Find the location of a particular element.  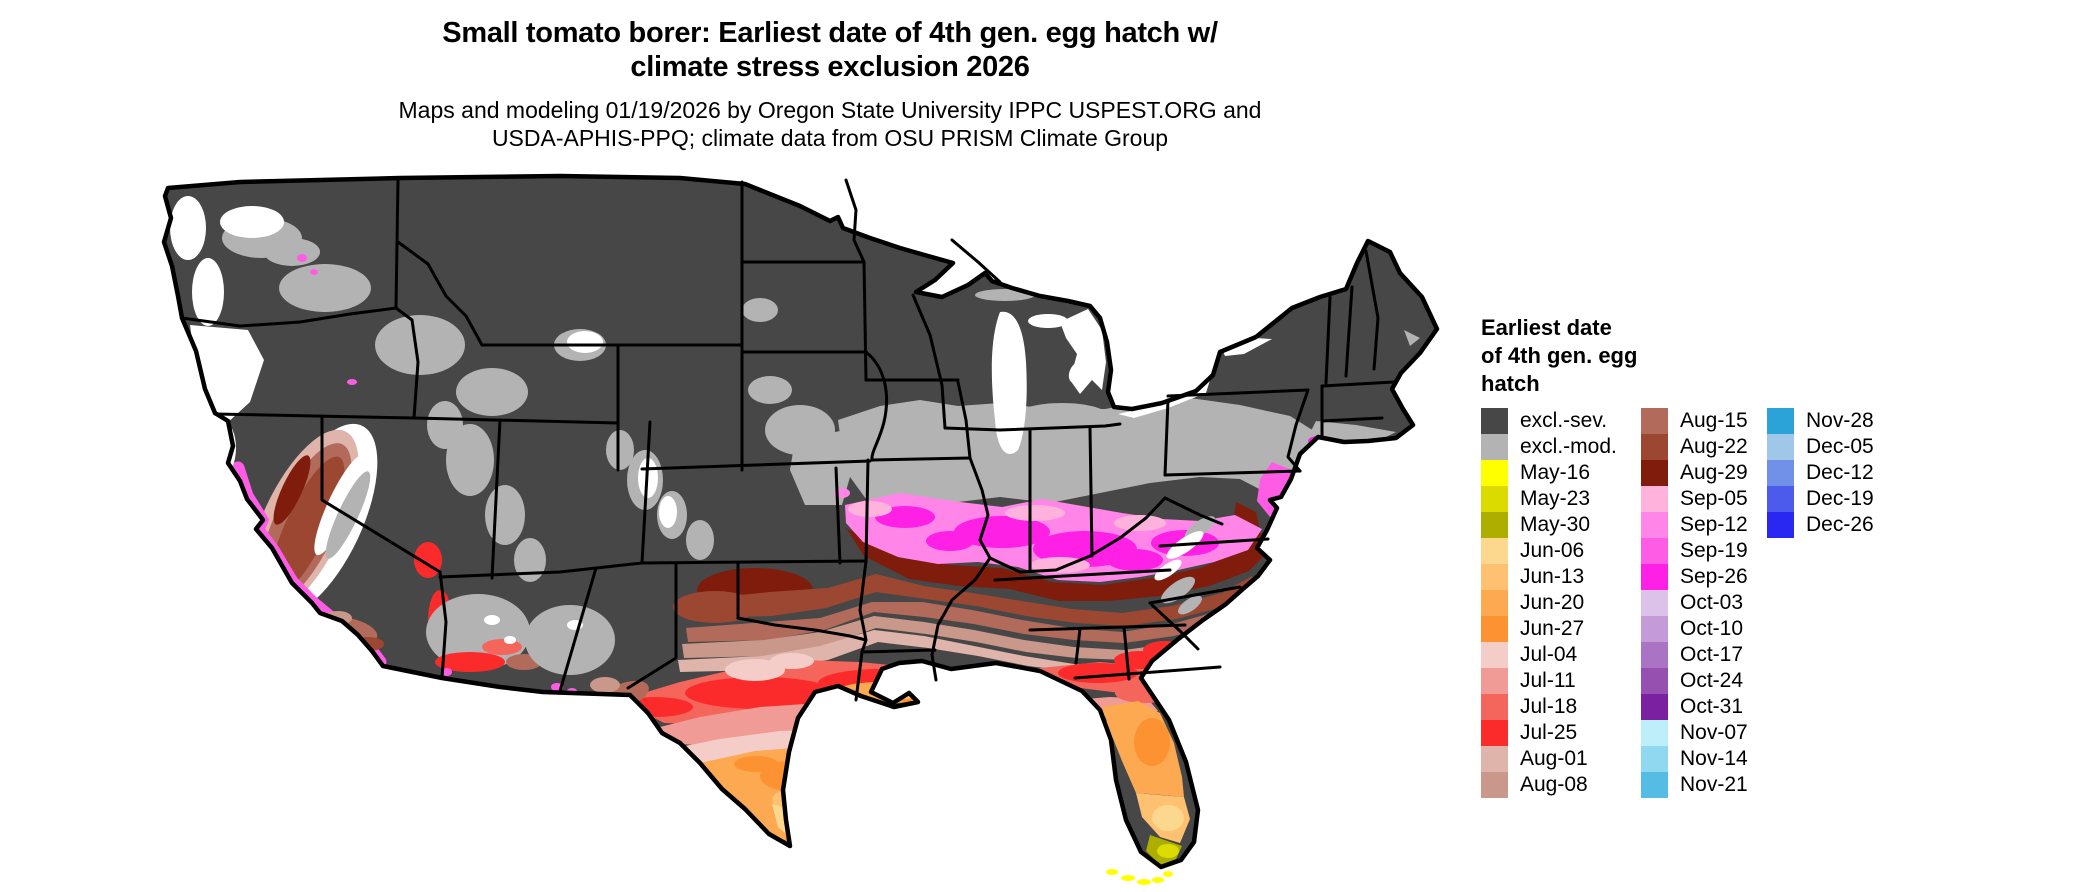

legend-entry: Jul-18 is located at coordinates (1561, 707).